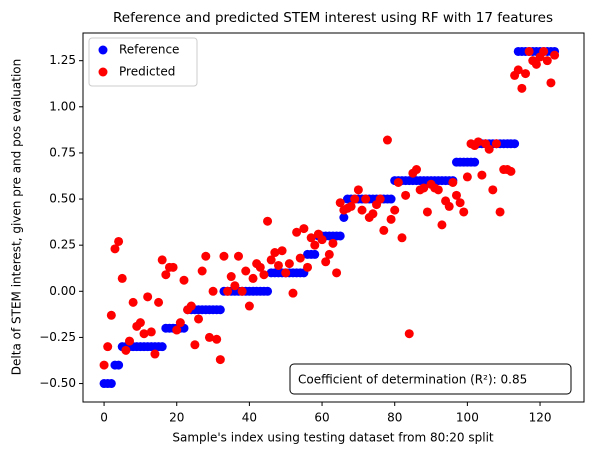 The image size is (610, 455). Describe the element at coordinates (62, 199) in the screenshot. I see `y-tick-label: 0.50` at that location.